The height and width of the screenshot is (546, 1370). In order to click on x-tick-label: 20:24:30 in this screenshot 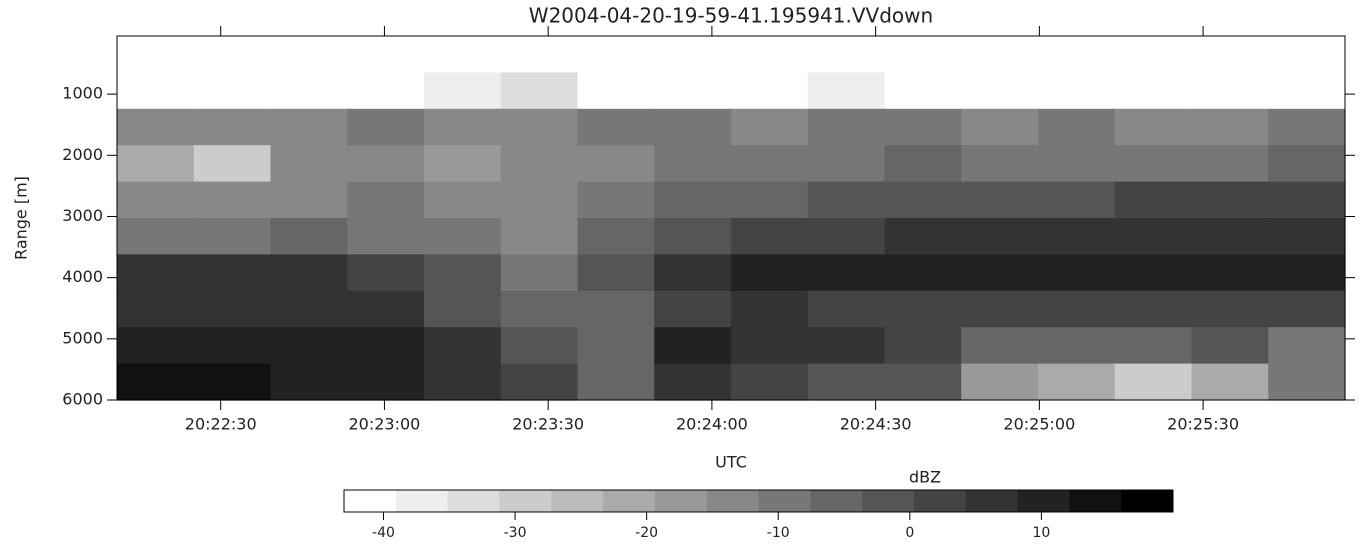, I will do `click(876, 424)`.